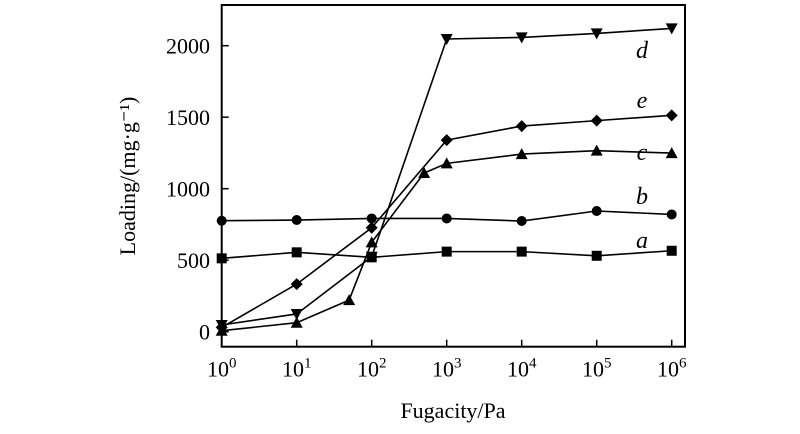 The width and height of the screenshot is (800, 434). I want to click on y-tick-label: 1500, so click(188, 117).